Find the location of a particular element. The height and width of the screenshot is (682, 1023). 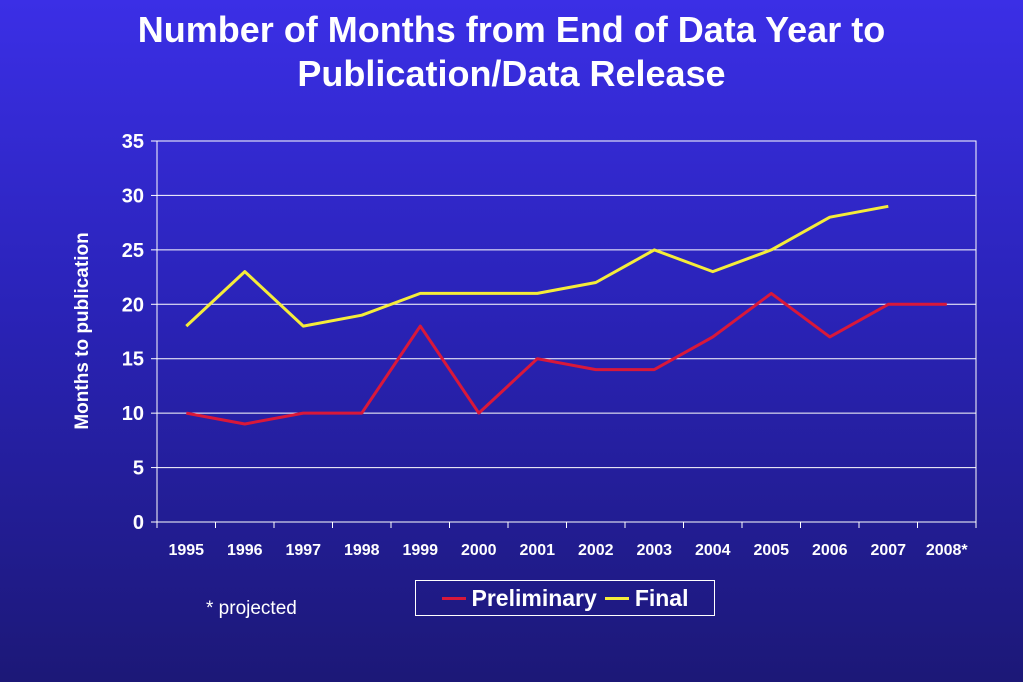

y-tick-label: 0 is located at coordinates (138, 523).